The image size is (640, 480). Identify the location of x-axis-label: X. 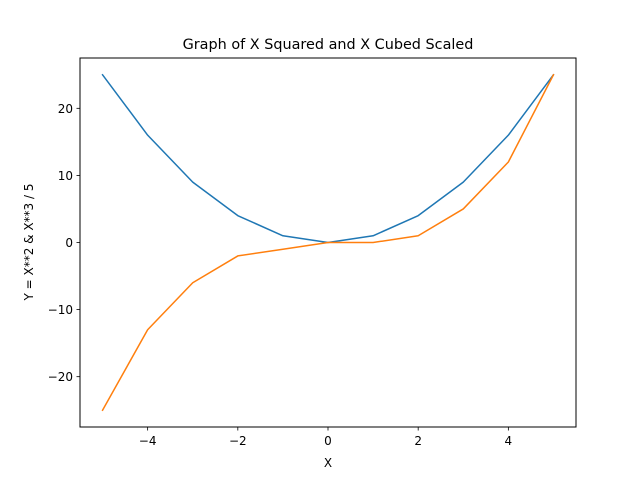
(328, 463).